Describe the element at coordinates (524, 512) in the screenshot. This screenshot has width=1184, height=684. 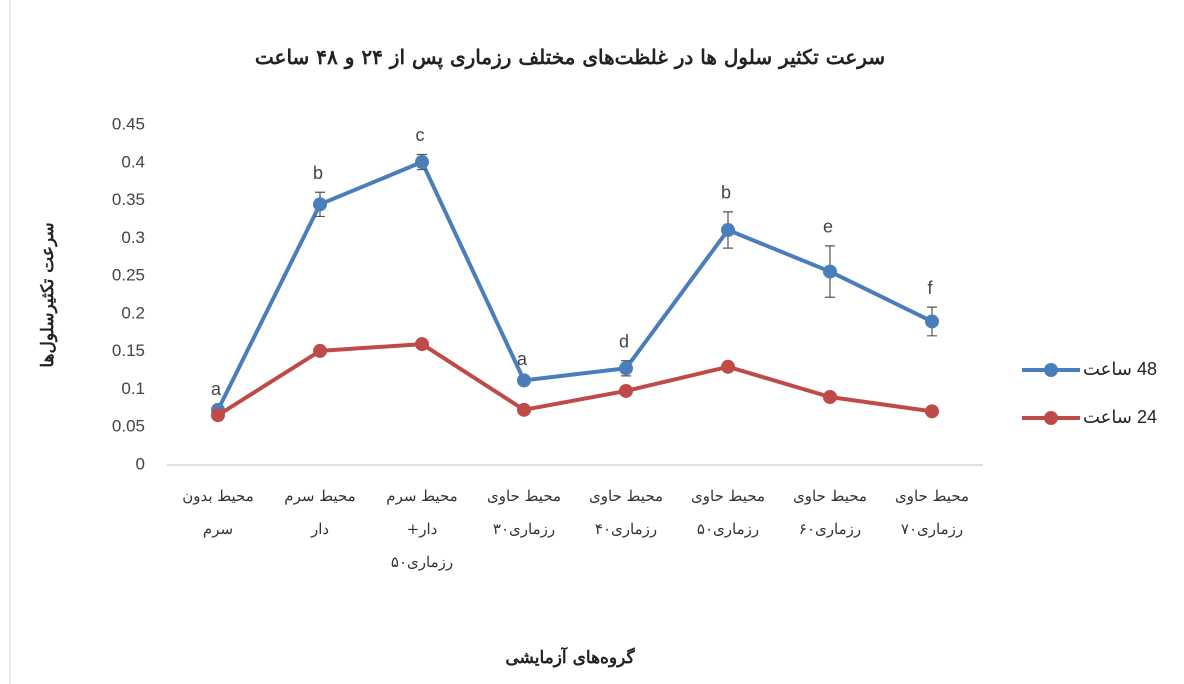
I see `x-tick-label: محیط حاوی رزماری۳۰` at that location.